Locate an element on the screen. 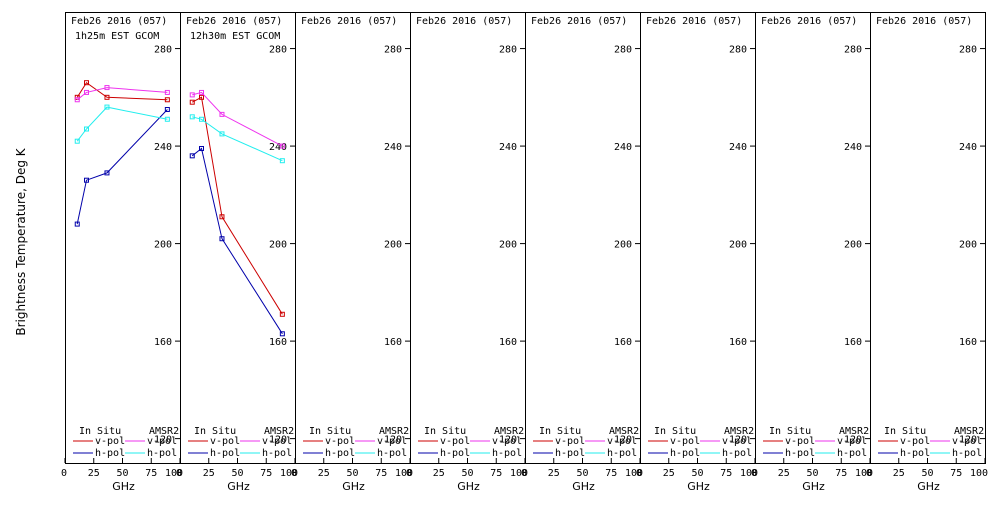 The width and height of the screenshot is (1000, 505). panel-subtitle: 12h30m EST GCOM is located at coordinates (235, 36).